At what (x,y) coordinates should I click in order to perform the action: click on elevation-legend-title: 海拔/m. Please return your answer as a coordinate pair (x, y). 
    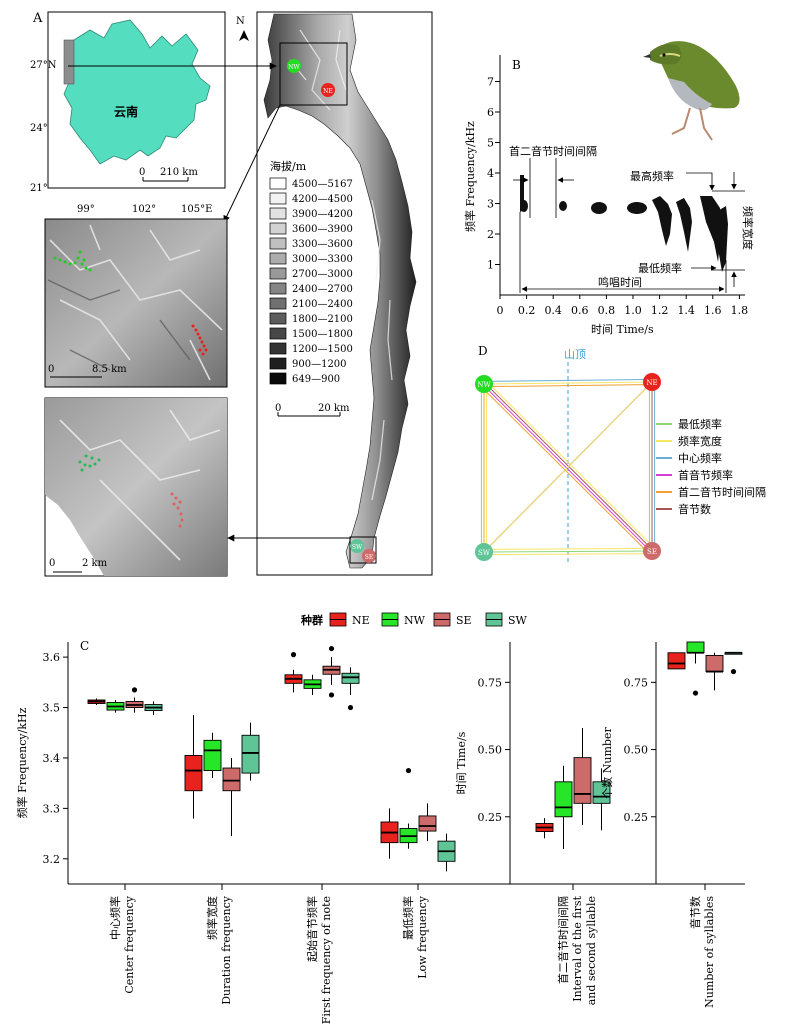
    Looking at the image, I should click on (288, 166).